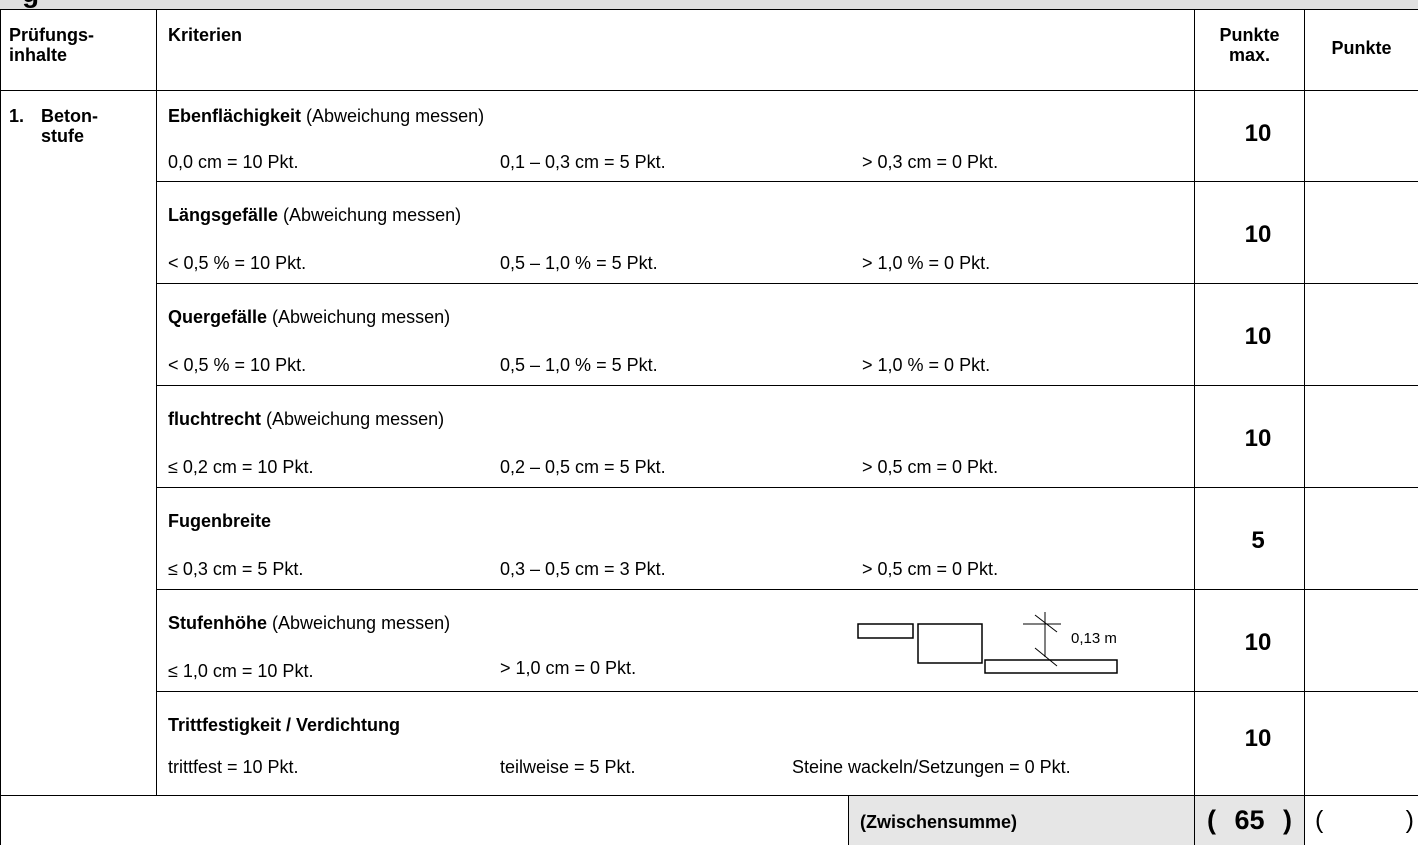  What do you see at coordinates (218, 317) in the screenshot?
I see `criterion-title: Quergefälle` at bounding box center [218, 317].